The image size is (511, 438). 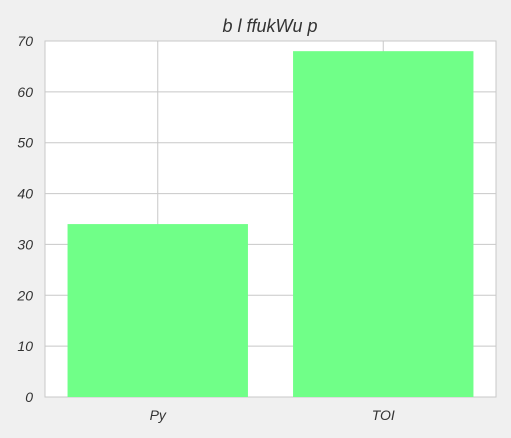 What do you see at coordinates (25, 143) in the screenshot?
I see `y-tick-label: 50` at bounding box center [25, 143].